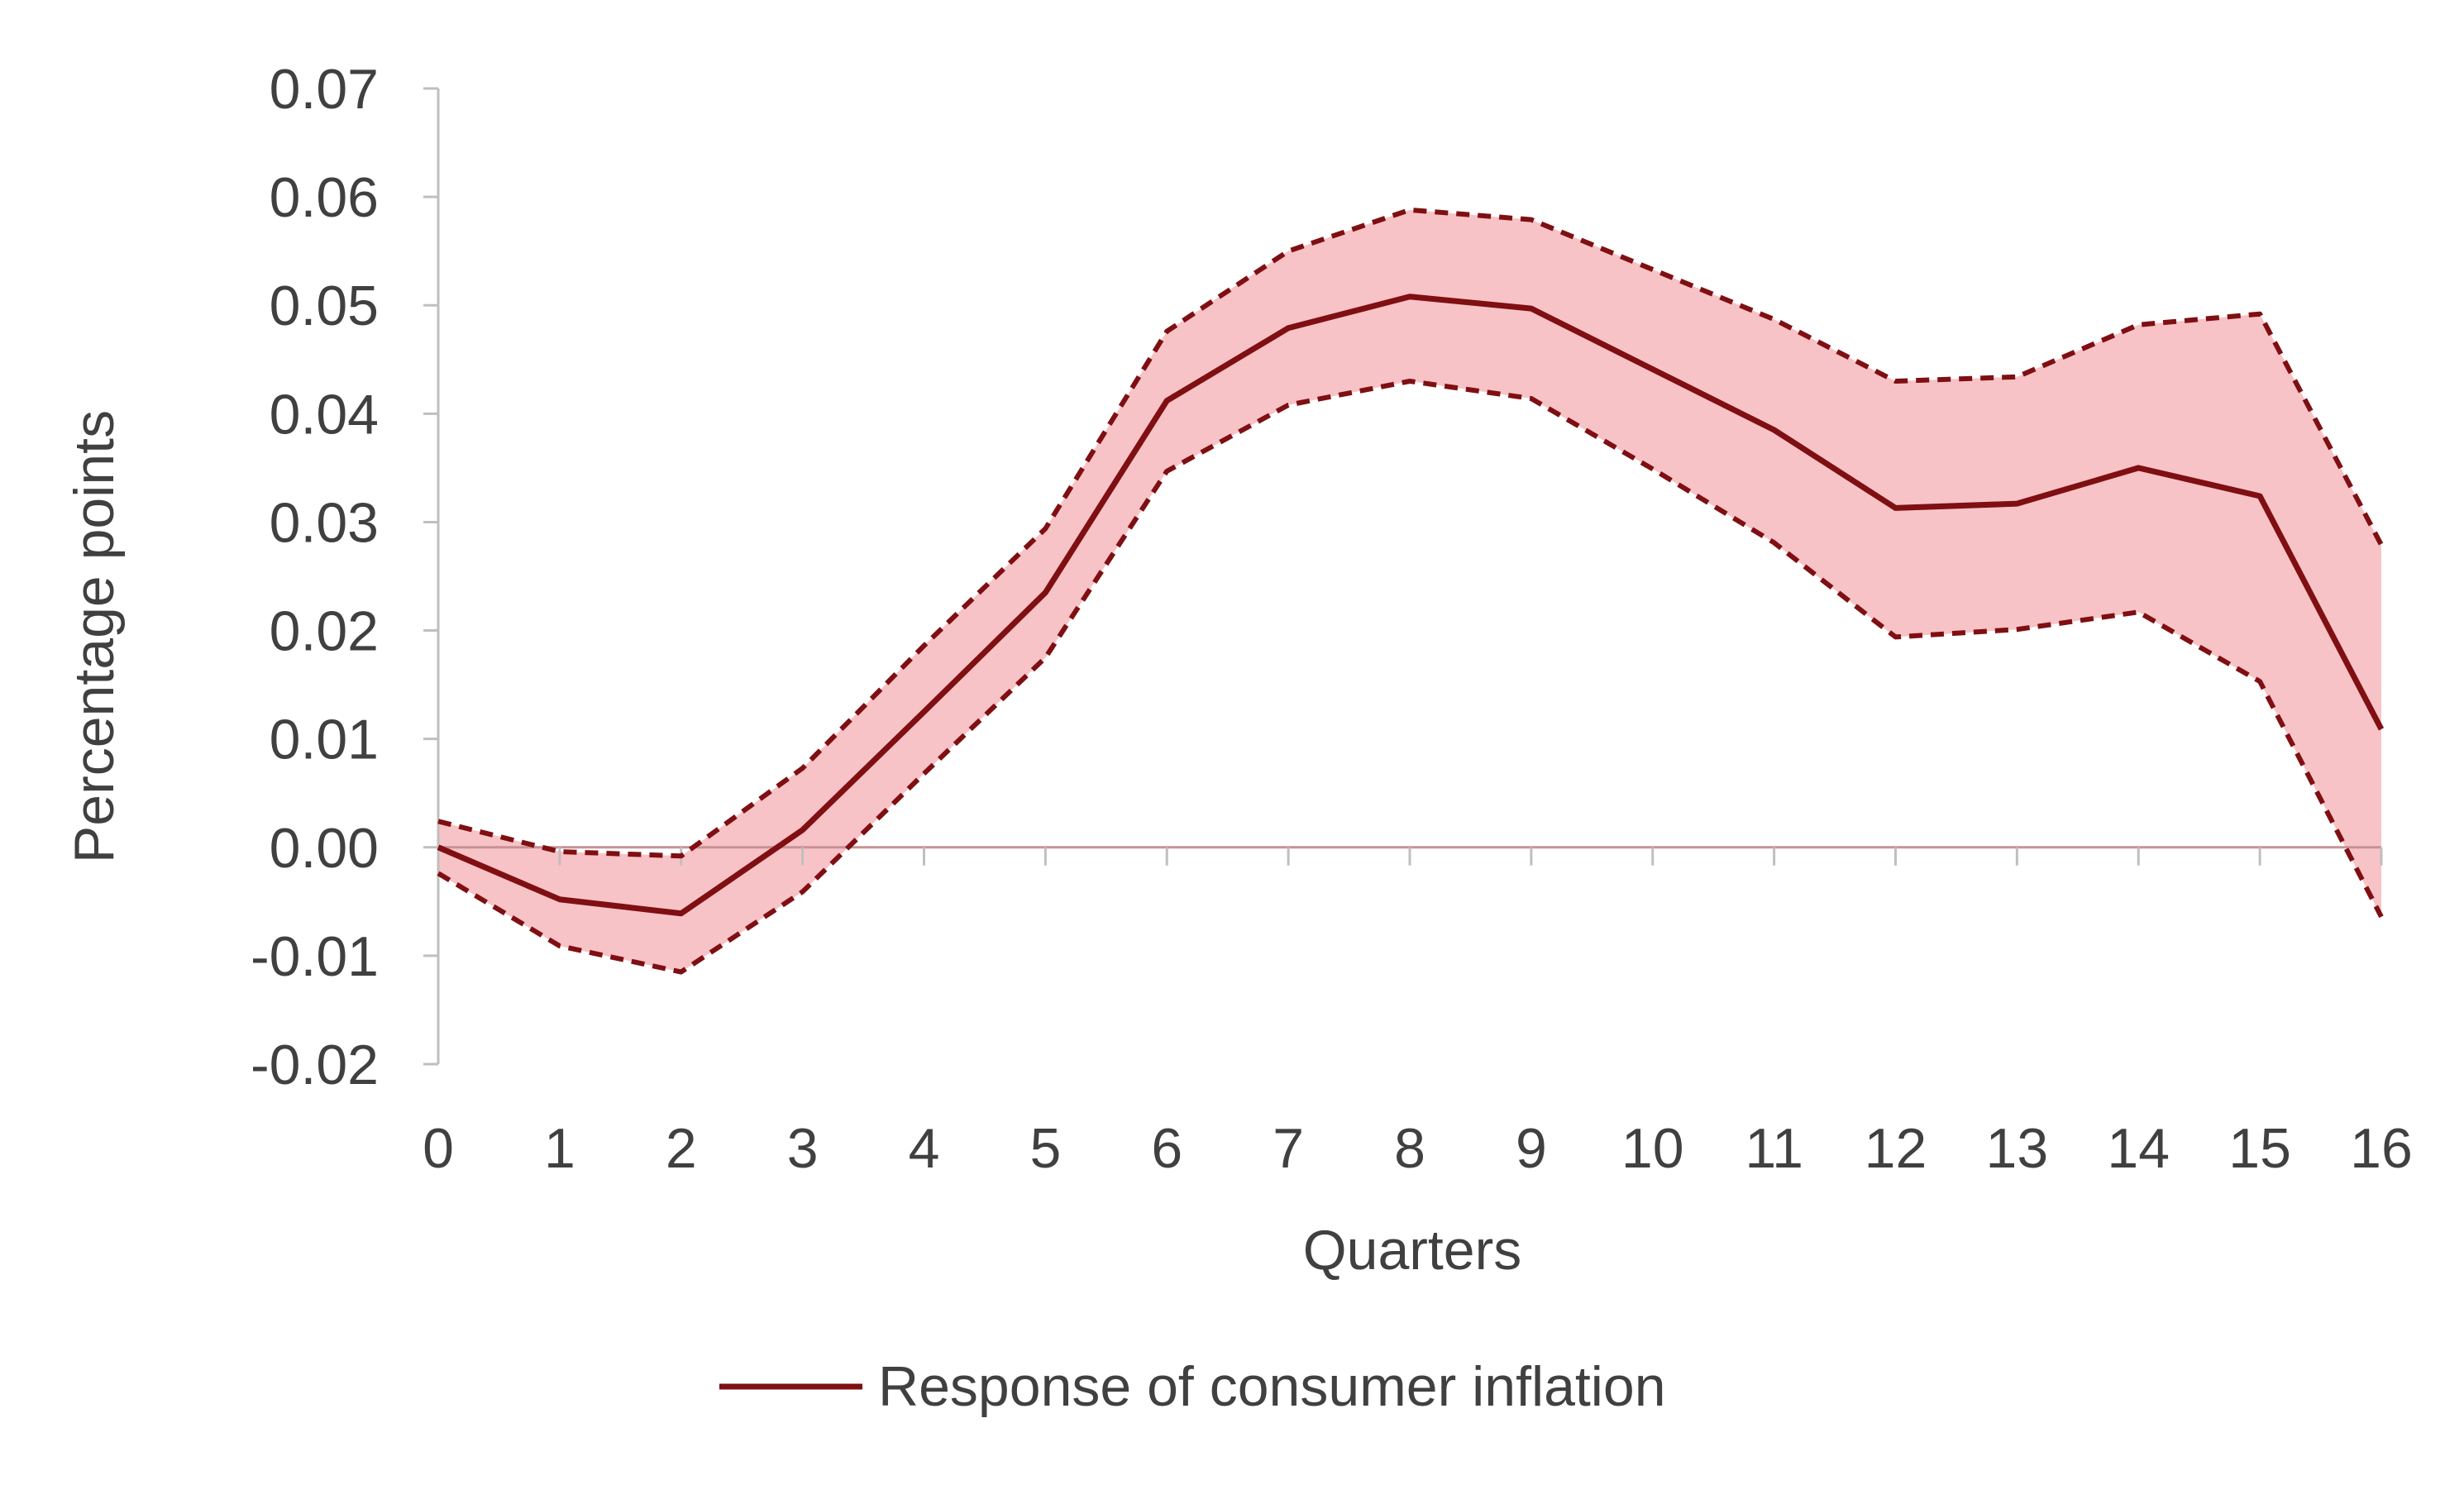 This screenshot has height=1485, width=2464. Describe the element at coordinates (1896, 1148) in the screenshot. I see `x-tick-label: 12` at that location.